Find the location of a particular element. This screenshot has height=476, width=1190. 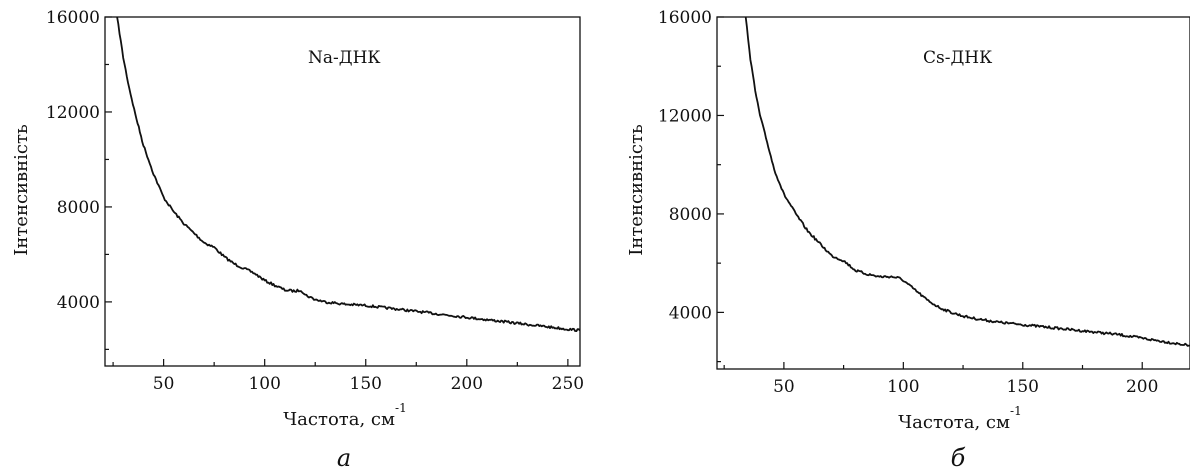

series-annotation: Cs-ДНК is located at coordinates (957, 58).